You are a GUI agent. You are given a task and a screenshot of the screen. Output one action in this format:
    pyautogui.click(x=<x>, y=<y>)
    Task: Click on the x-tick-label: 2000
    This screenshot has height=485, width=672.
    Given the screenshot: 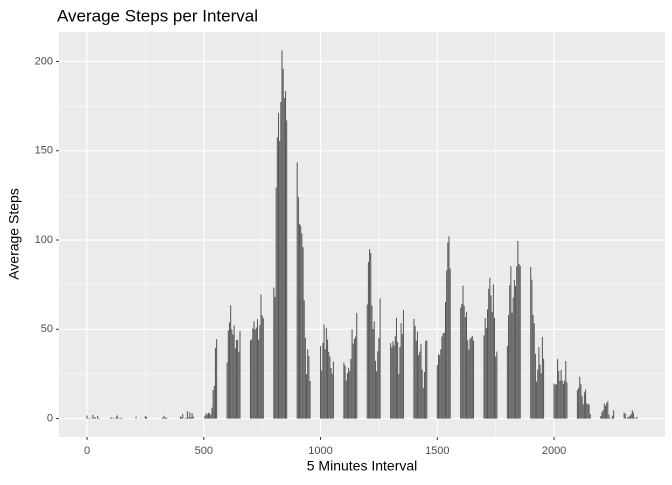 What is the action you would take?
    pyautogui.click(x=554, y=451)
    